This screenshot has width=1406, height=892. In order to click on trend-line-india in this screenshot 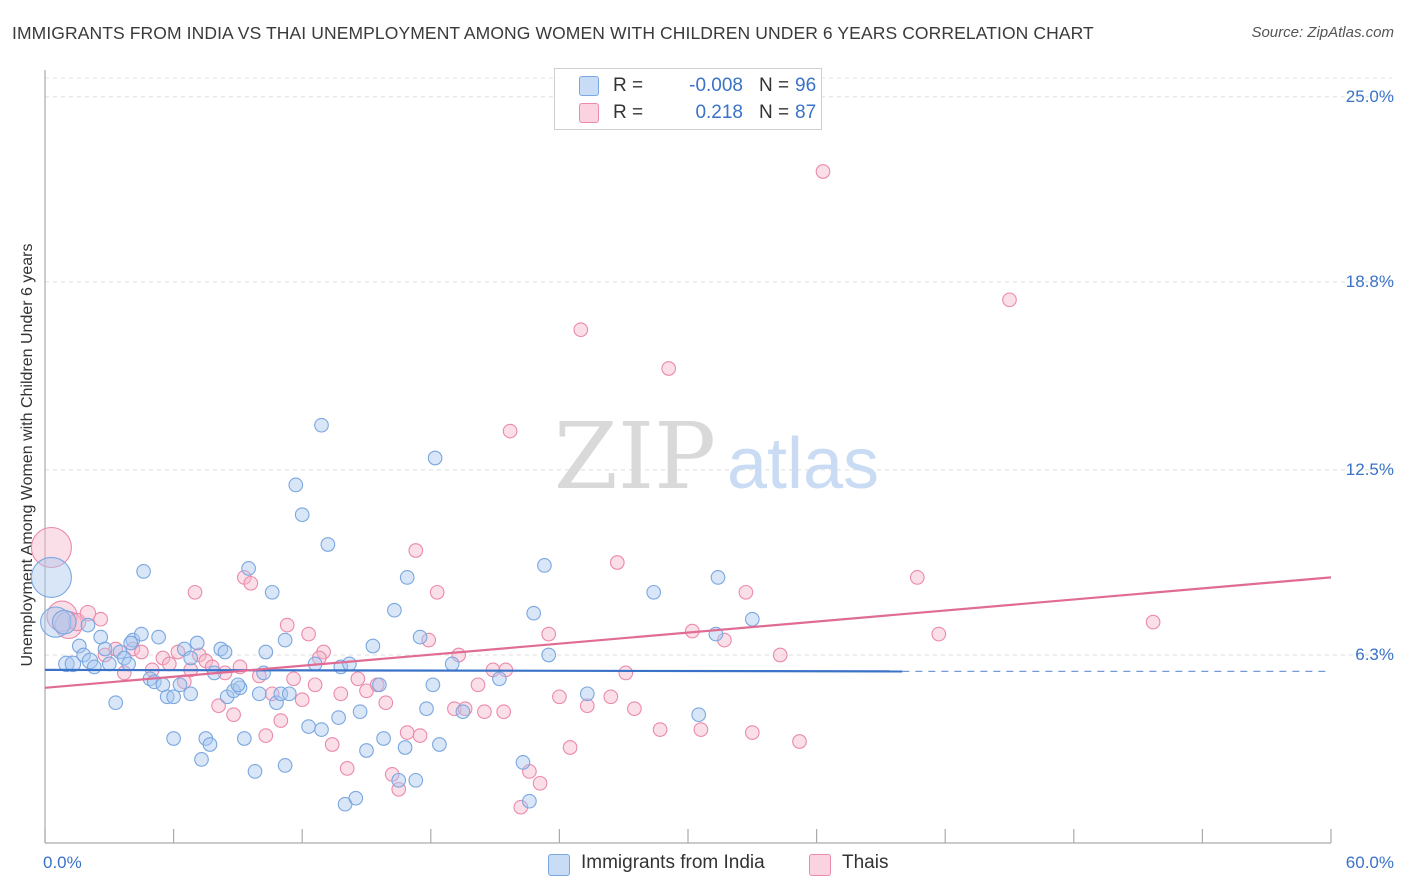, I will do `click(473, 670)`.